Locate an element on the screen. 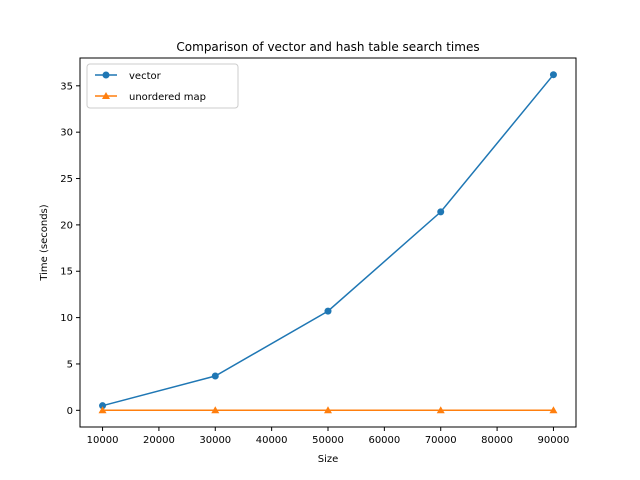  x-tick-label: 60000 is located at coordinates (384, 440).